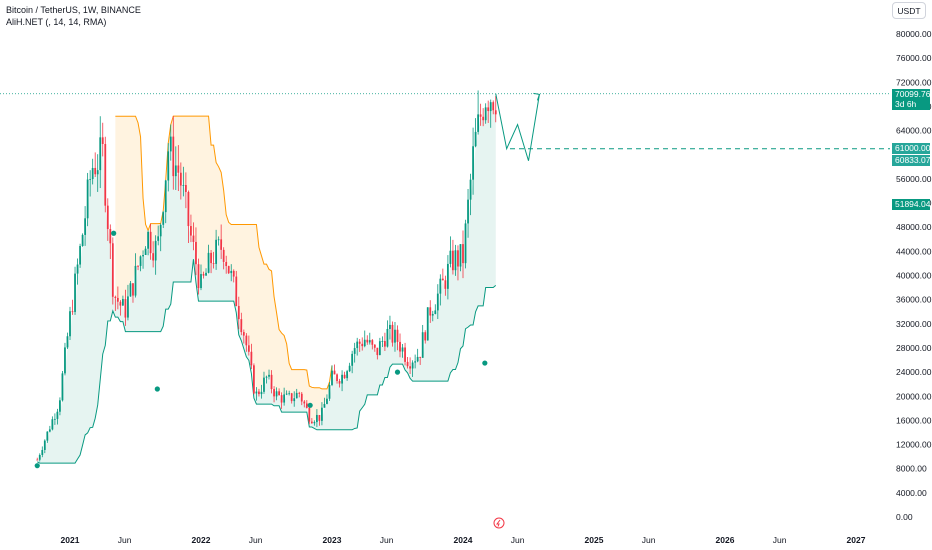  I want to click on currency-button: USDT, so click(909, 10).